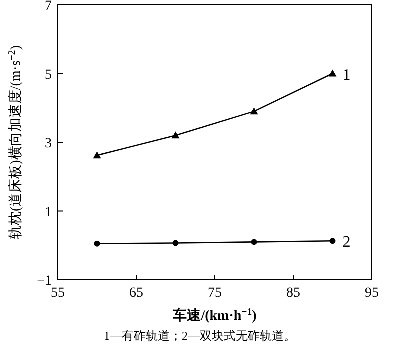  What do you see at coordinates (293, 293) in the screenshot?
I see `x-tick-label: 85` at bounding box center [293, 293].